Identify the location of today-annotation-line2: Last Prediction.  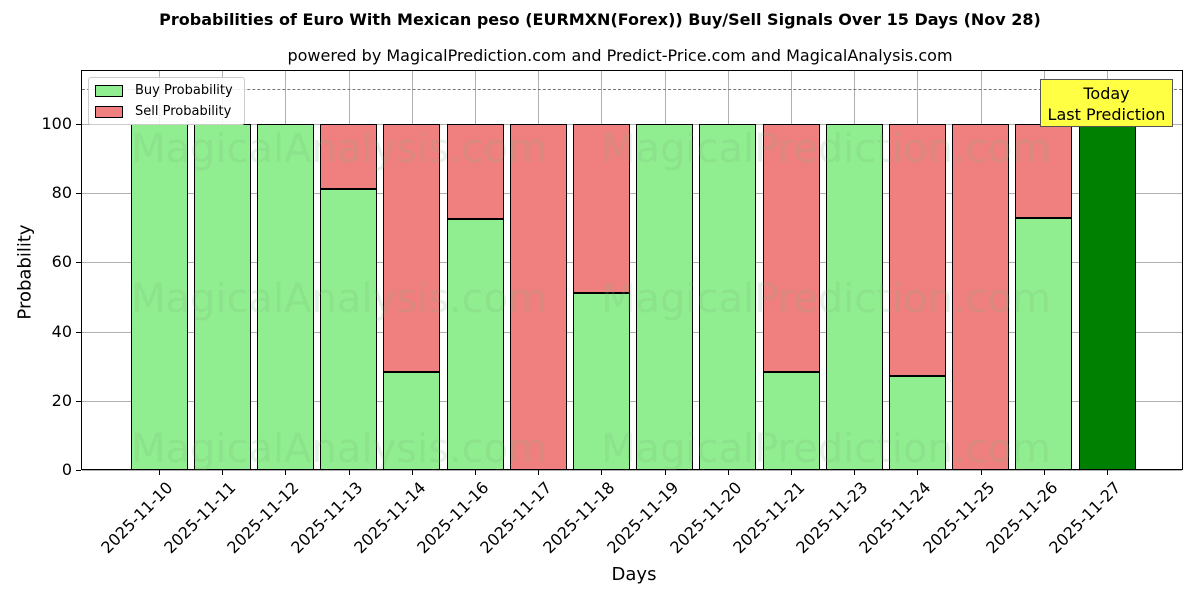
(1106, 114).